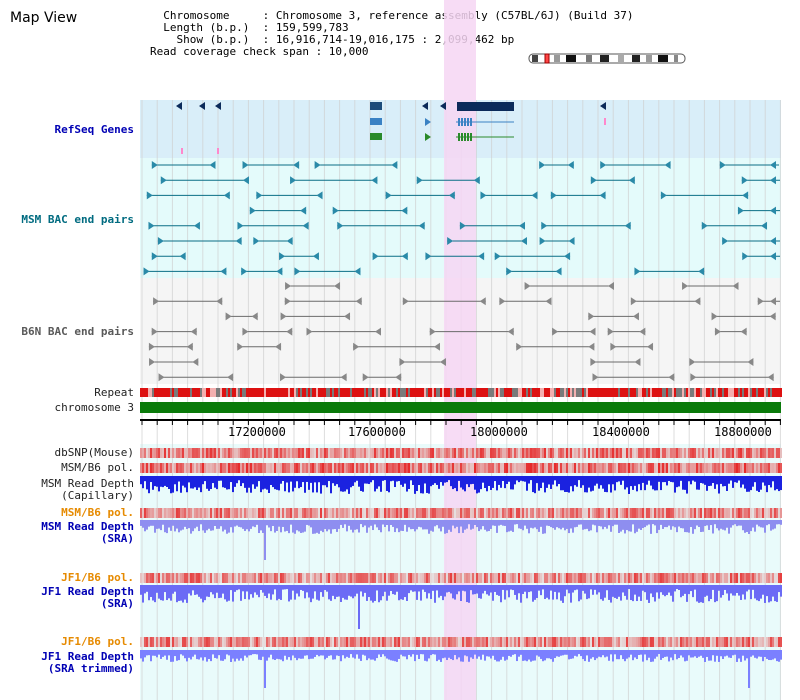  Describe the element at coordinates (391, 128) in the screenshot. I see `refseq-genes-track` at that location.